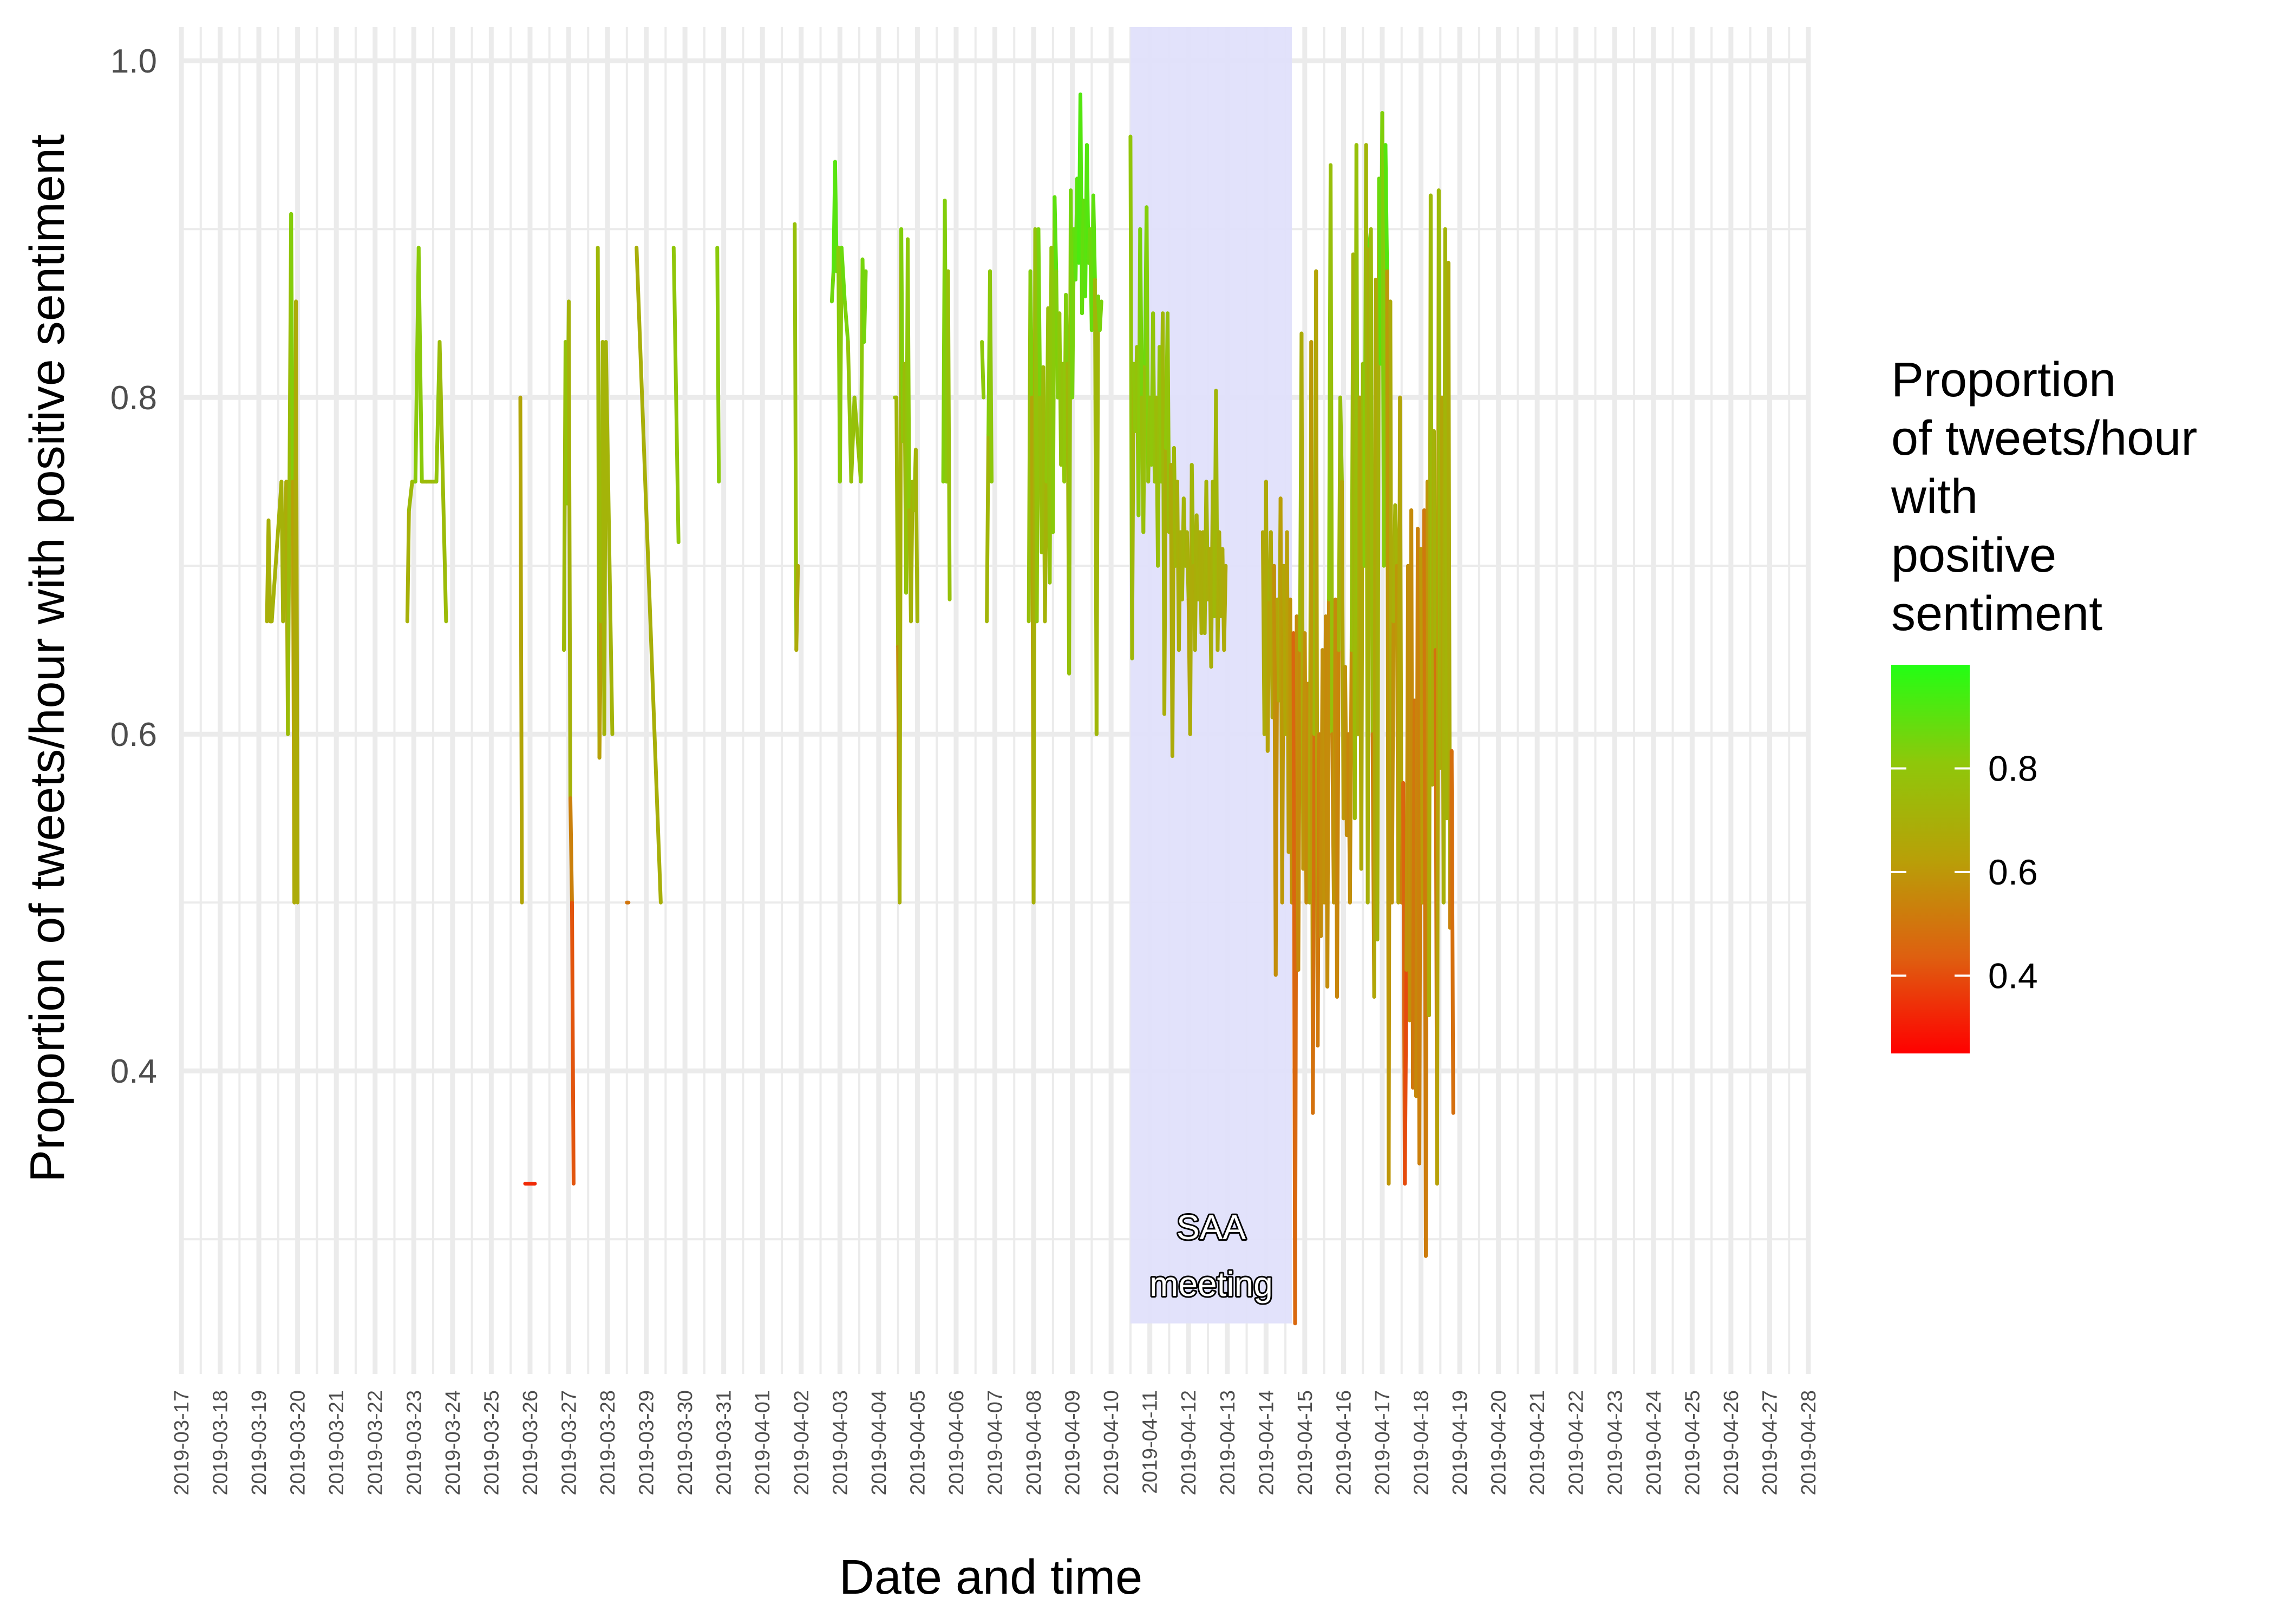  What do you see at coordinates (1034, 1442) in the screenshot?
I see `x-tick-label: 2019-04-08` at bounding box center [1034, 1442].